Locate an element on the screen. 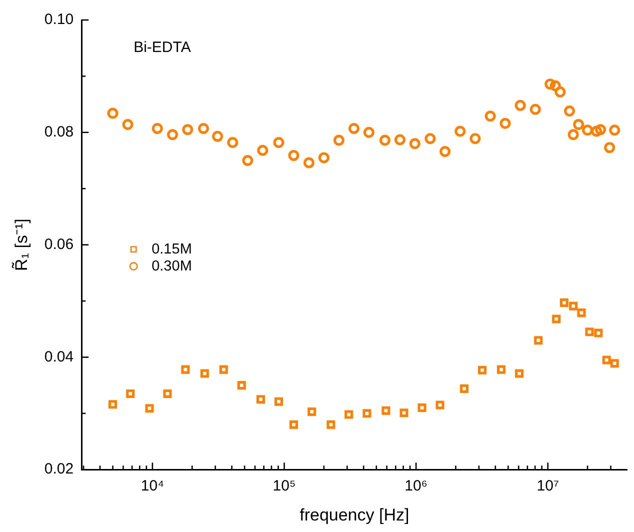 The width and height of the screenshot is (634, 532). y-tick-label: 0.10 is located at coordinates (59, 19).